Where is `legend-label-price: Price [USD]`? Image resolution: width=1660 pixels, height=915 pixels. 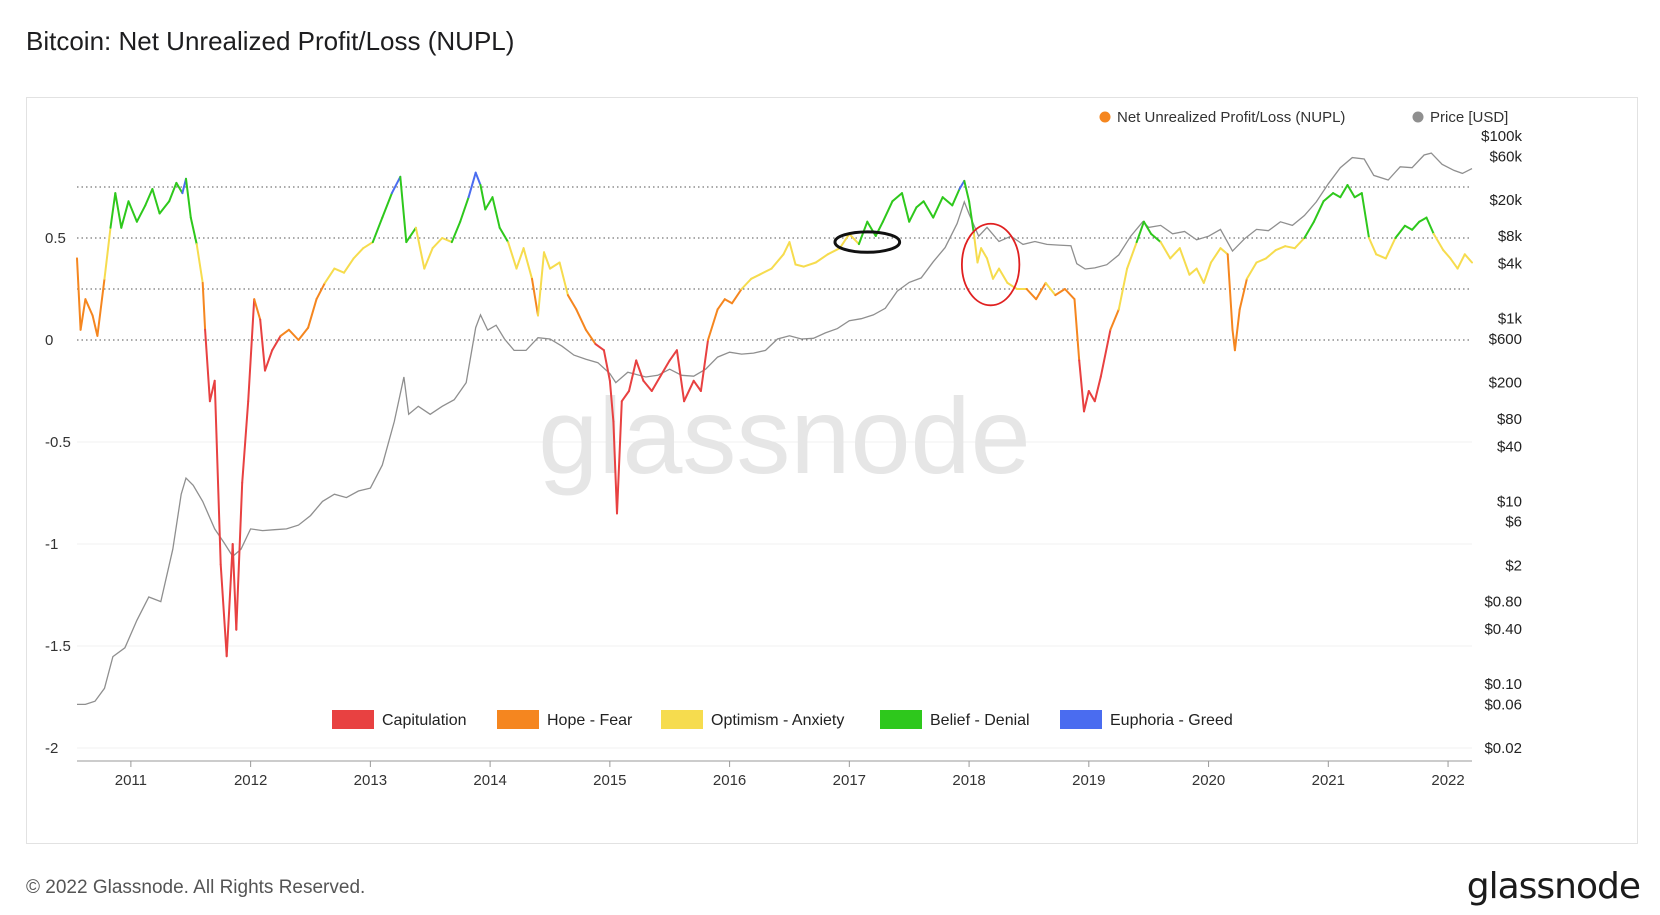 legend-label-price: Price [USD] is located at coordinates (1469, 117).